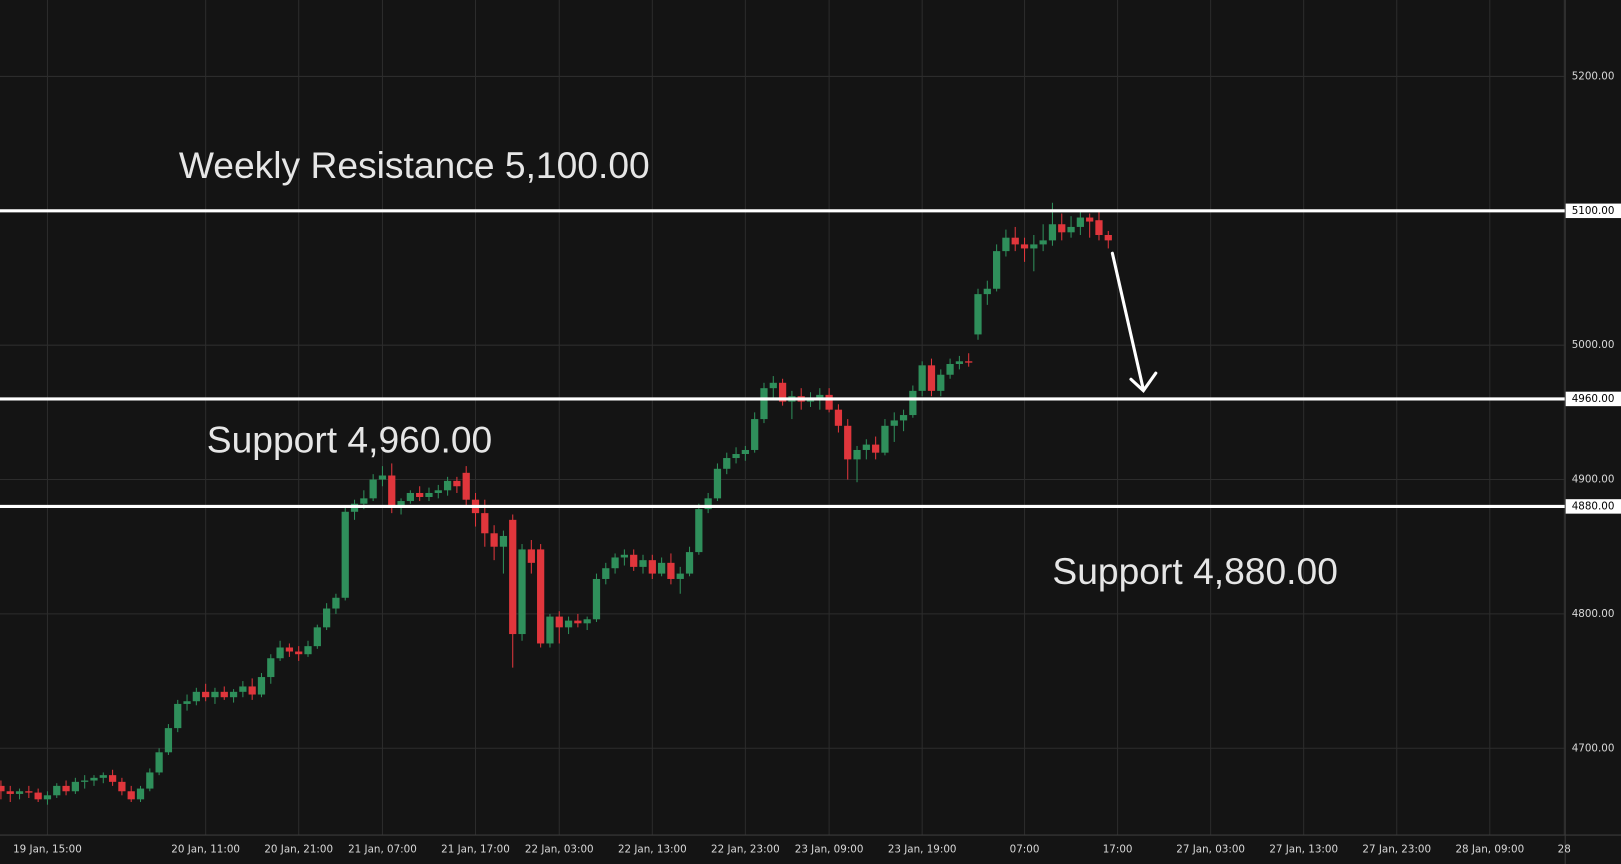 The width and height of the screenshot is (1621, 864). I want to click on level-price-label: 5100.00, so click(1593, 211).